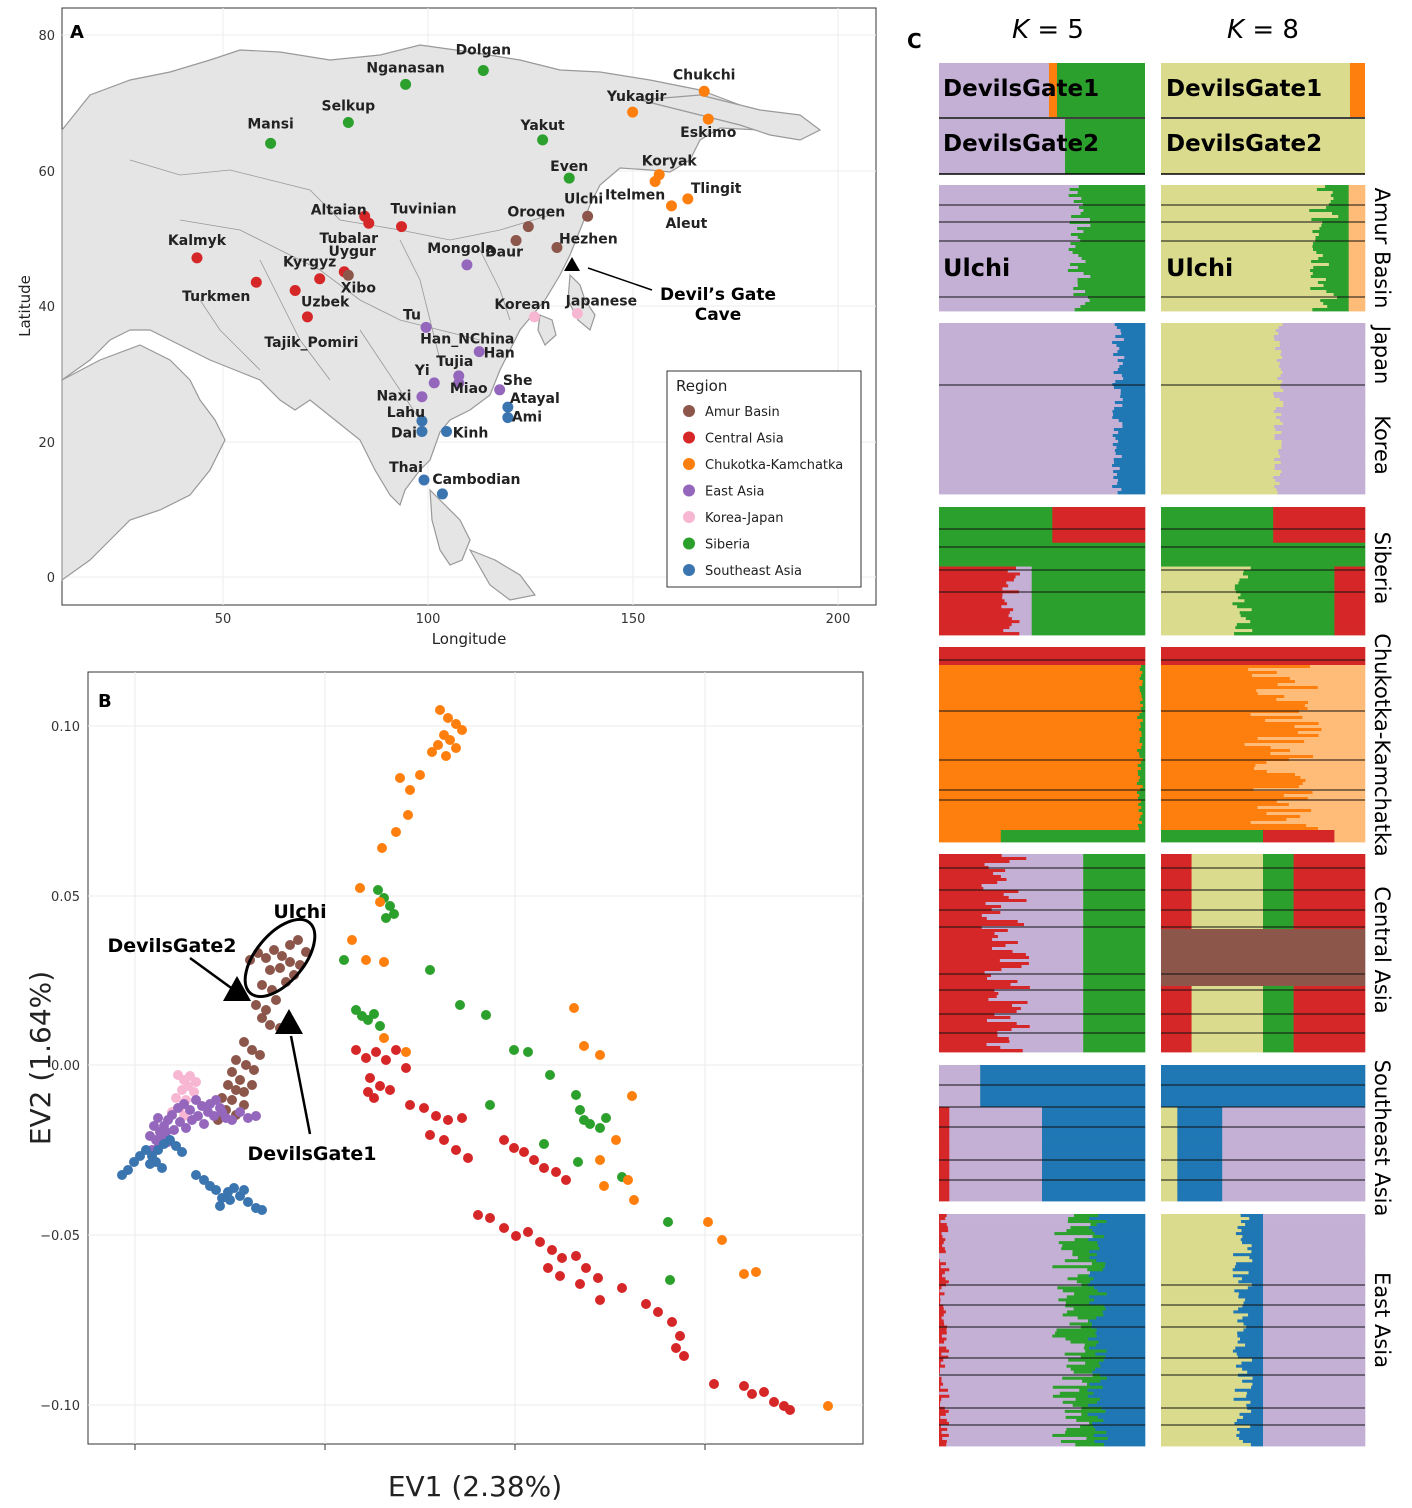 The width and height of the screenshot is (1412, 1508). I want to click on map-label-kalmyk: Kalmyk, so click(197, 241).